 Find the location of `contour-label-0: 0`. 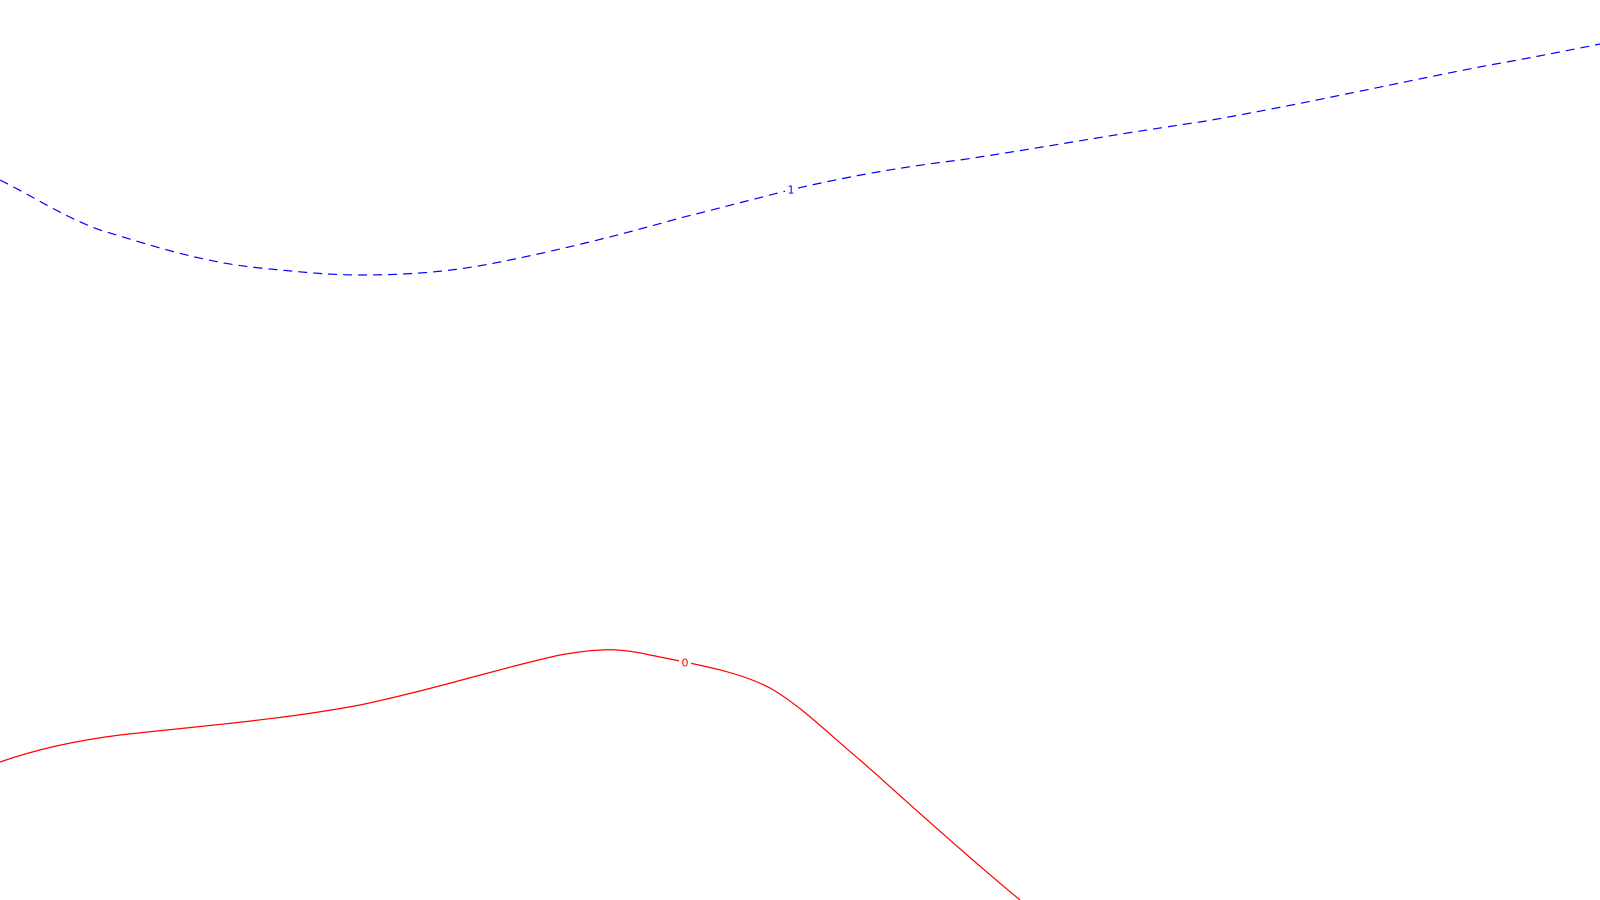

contour-label-0: 0 is located at coordinates (685, 663).